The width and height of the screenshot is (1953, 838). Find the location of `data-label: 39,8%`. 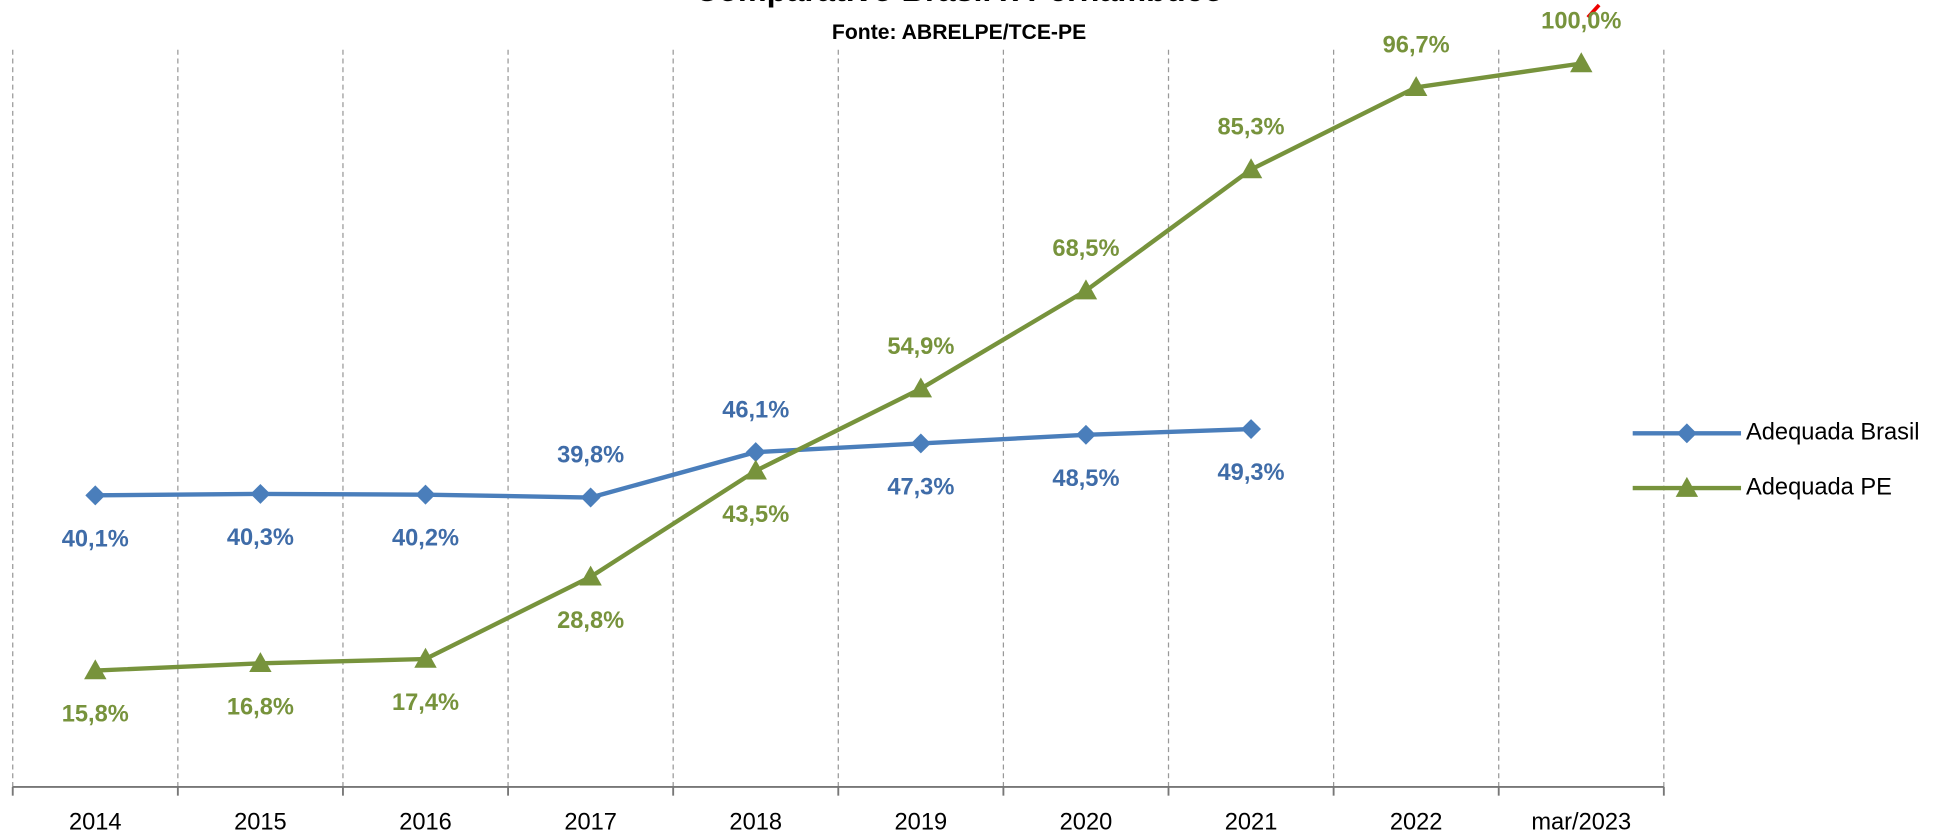

data-label: 39,8% is located at coordinates (590, 456).